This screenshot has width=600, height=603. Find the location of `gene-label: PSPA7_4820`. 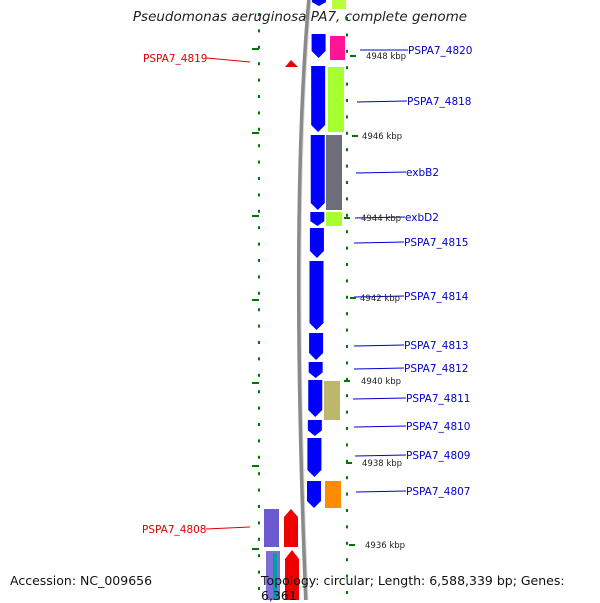

gene-label: PSPA7_4820 is located at coordinates (440, 51).